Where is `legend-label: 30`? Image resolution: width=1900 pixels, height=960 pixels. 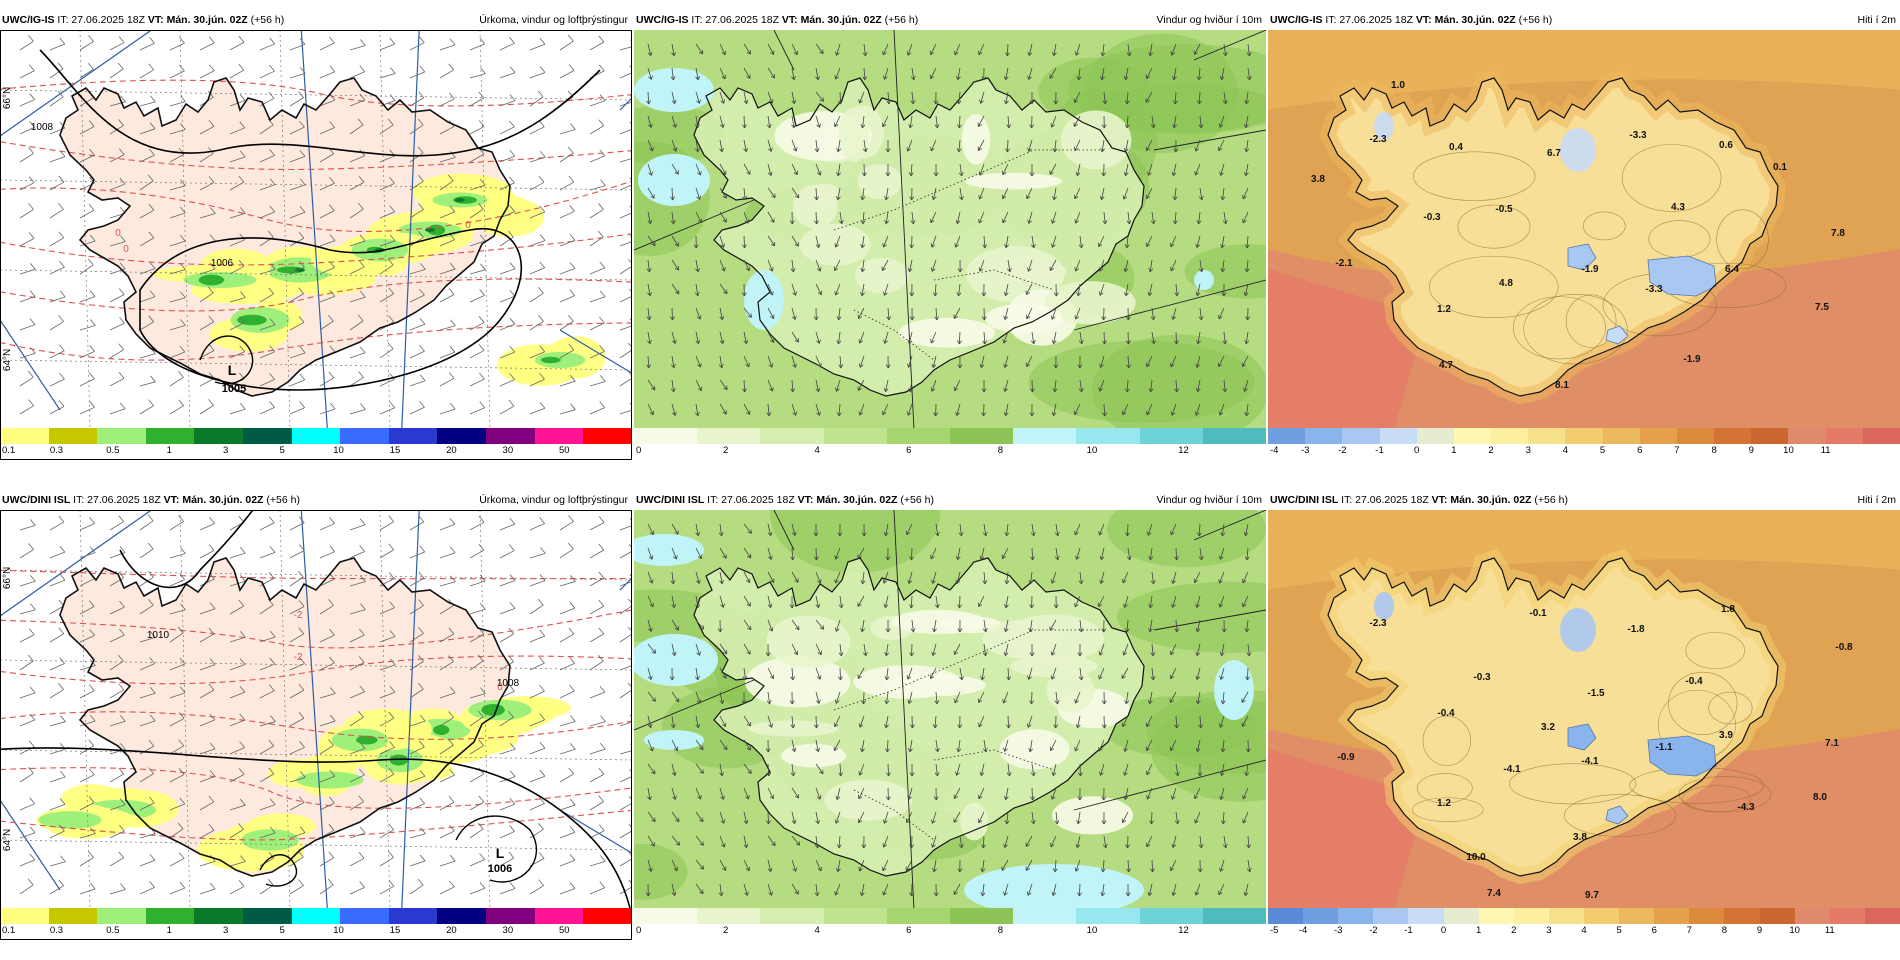
legend-label: 30 is located at coordinates (508, 931).